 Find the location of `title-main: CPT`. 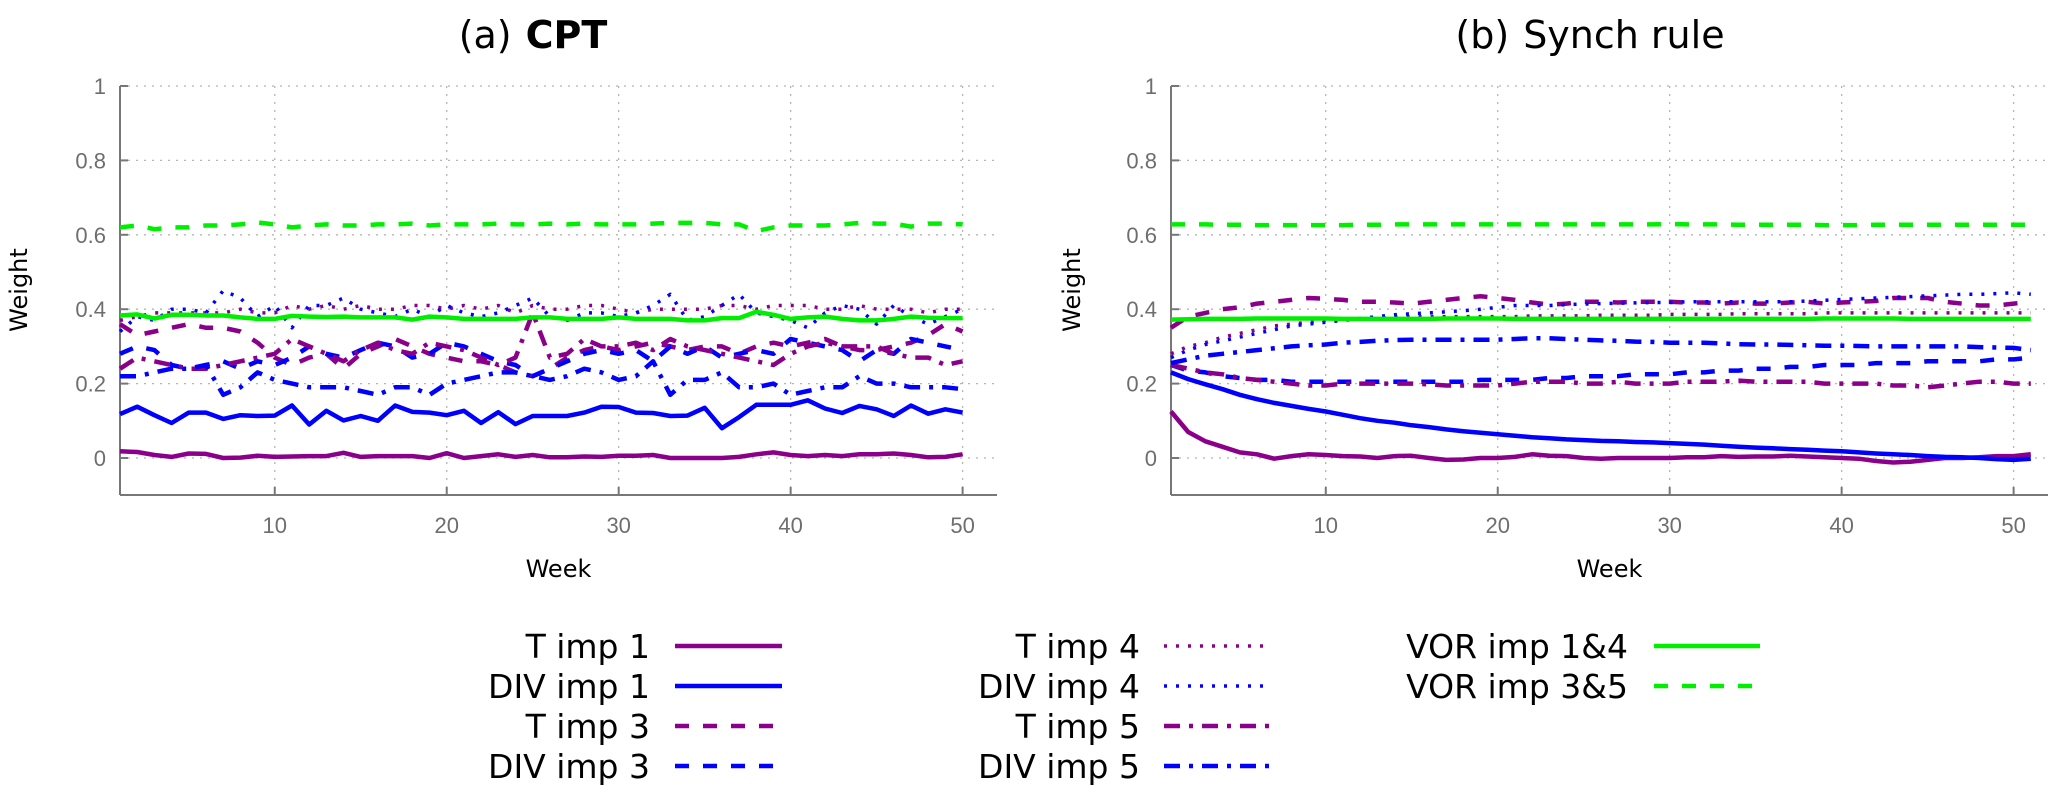

title-main: CPT is located at coordinates (567, 35).